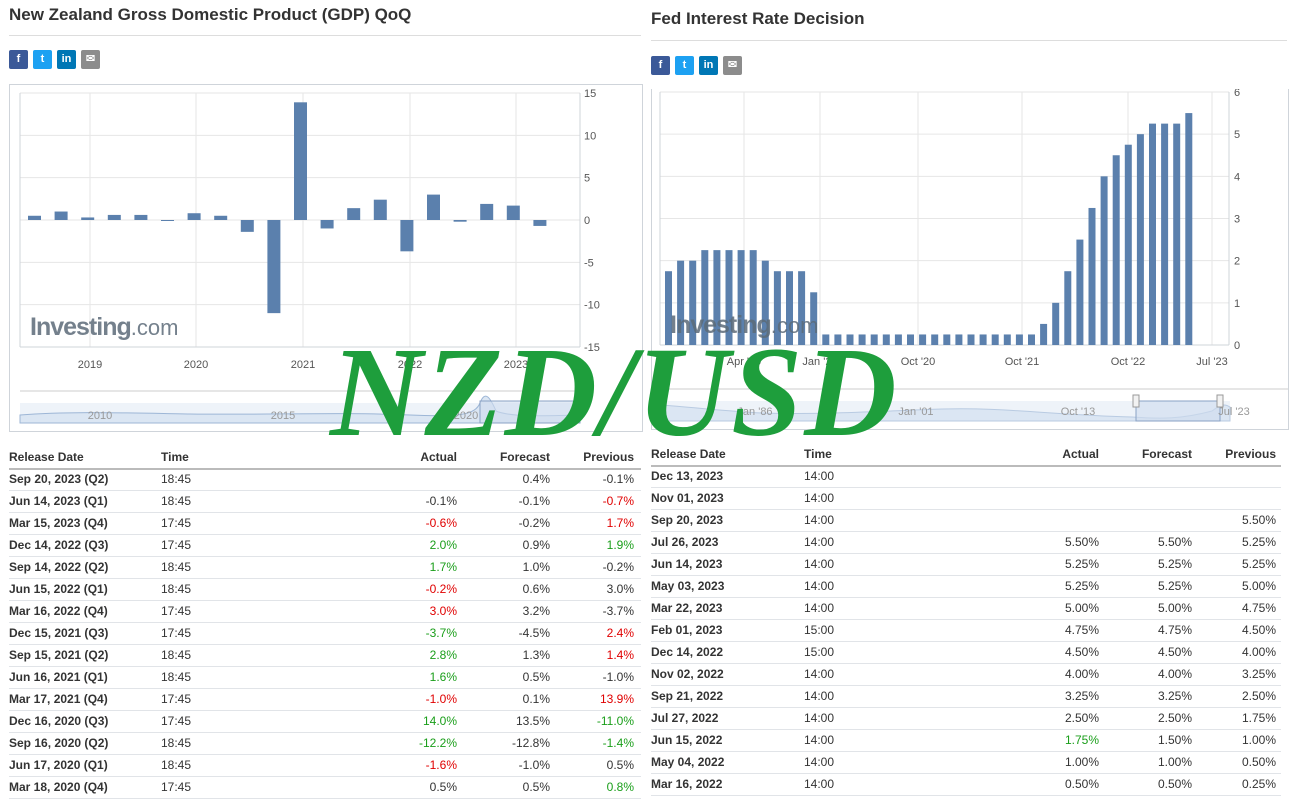 The width and height of the screenshot is (1291, 801). Describe the element at coordinates (1081, 564) in the screenshot. I see `cell-actual: 5.25%` at that location.